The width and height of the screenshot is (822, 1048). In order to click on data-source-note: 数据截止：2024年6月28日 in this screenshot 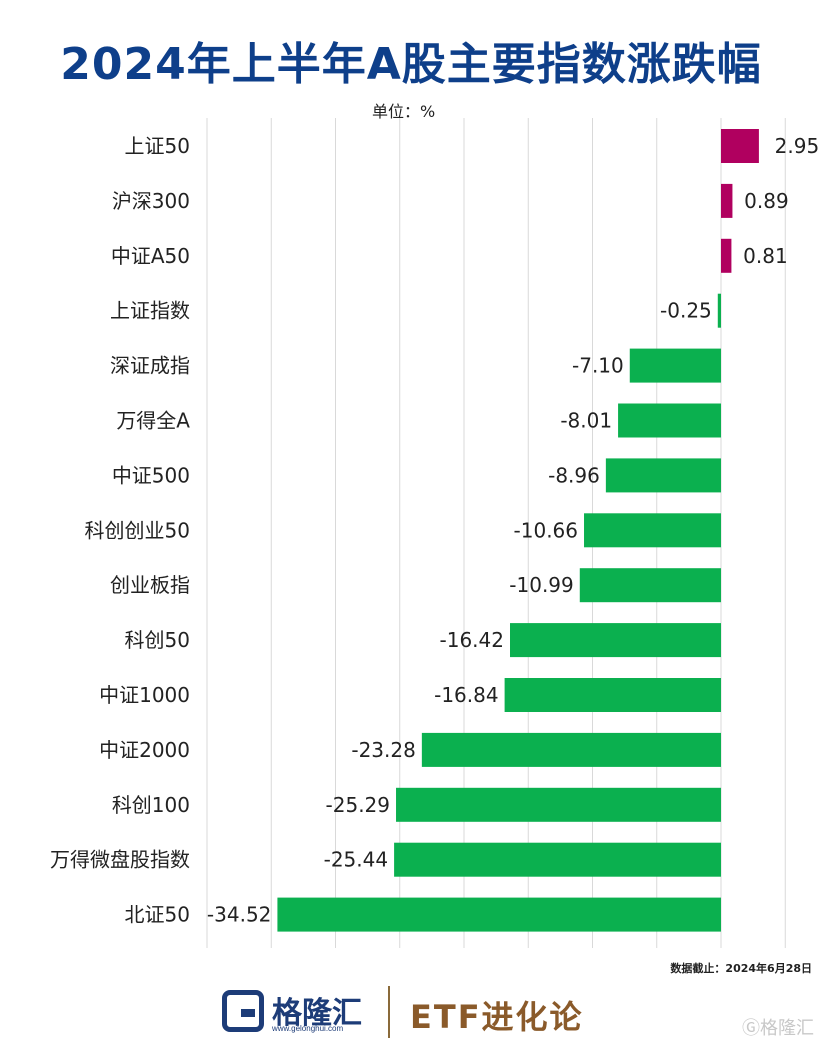, I will do `click(741, 968)`.